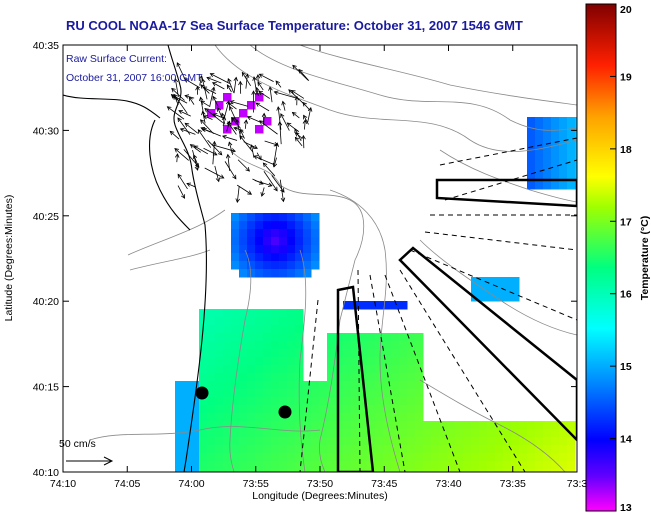 The height and width of the screenshot is (518, 651). What do you see at coordinates (297, 310) in the screenshot?
I see `contour-line` at bounding box center [297, 310].